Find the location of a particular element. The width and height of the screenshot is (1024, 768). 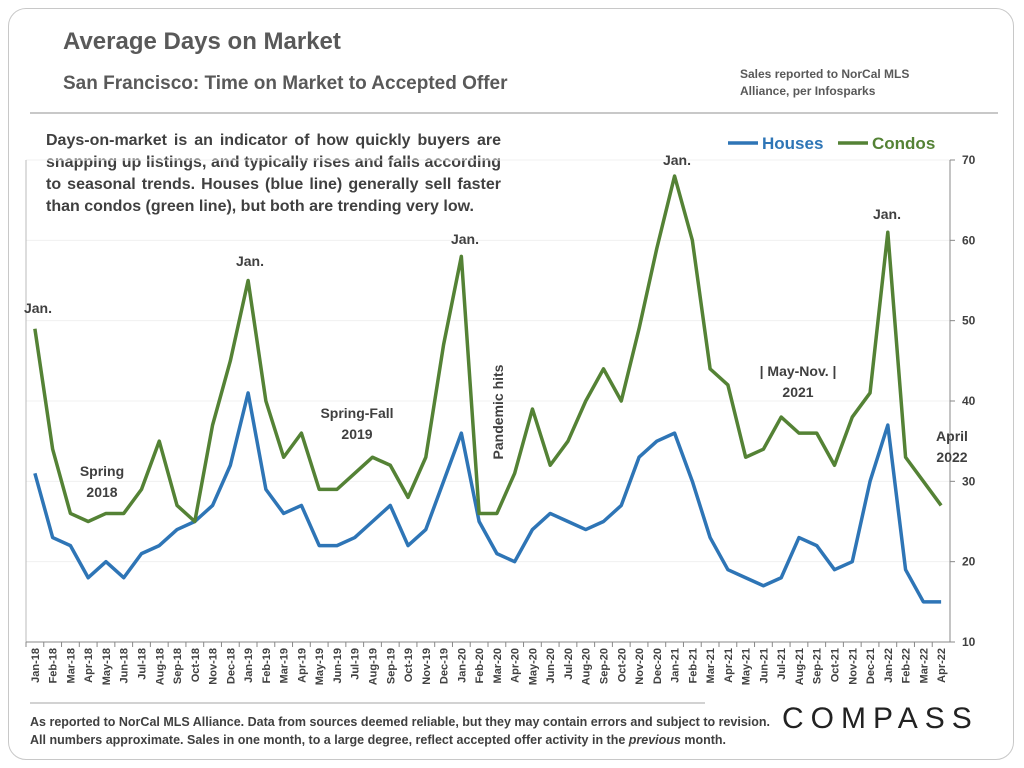

y-tick-label: 50 is located at coordinates (969, 321).